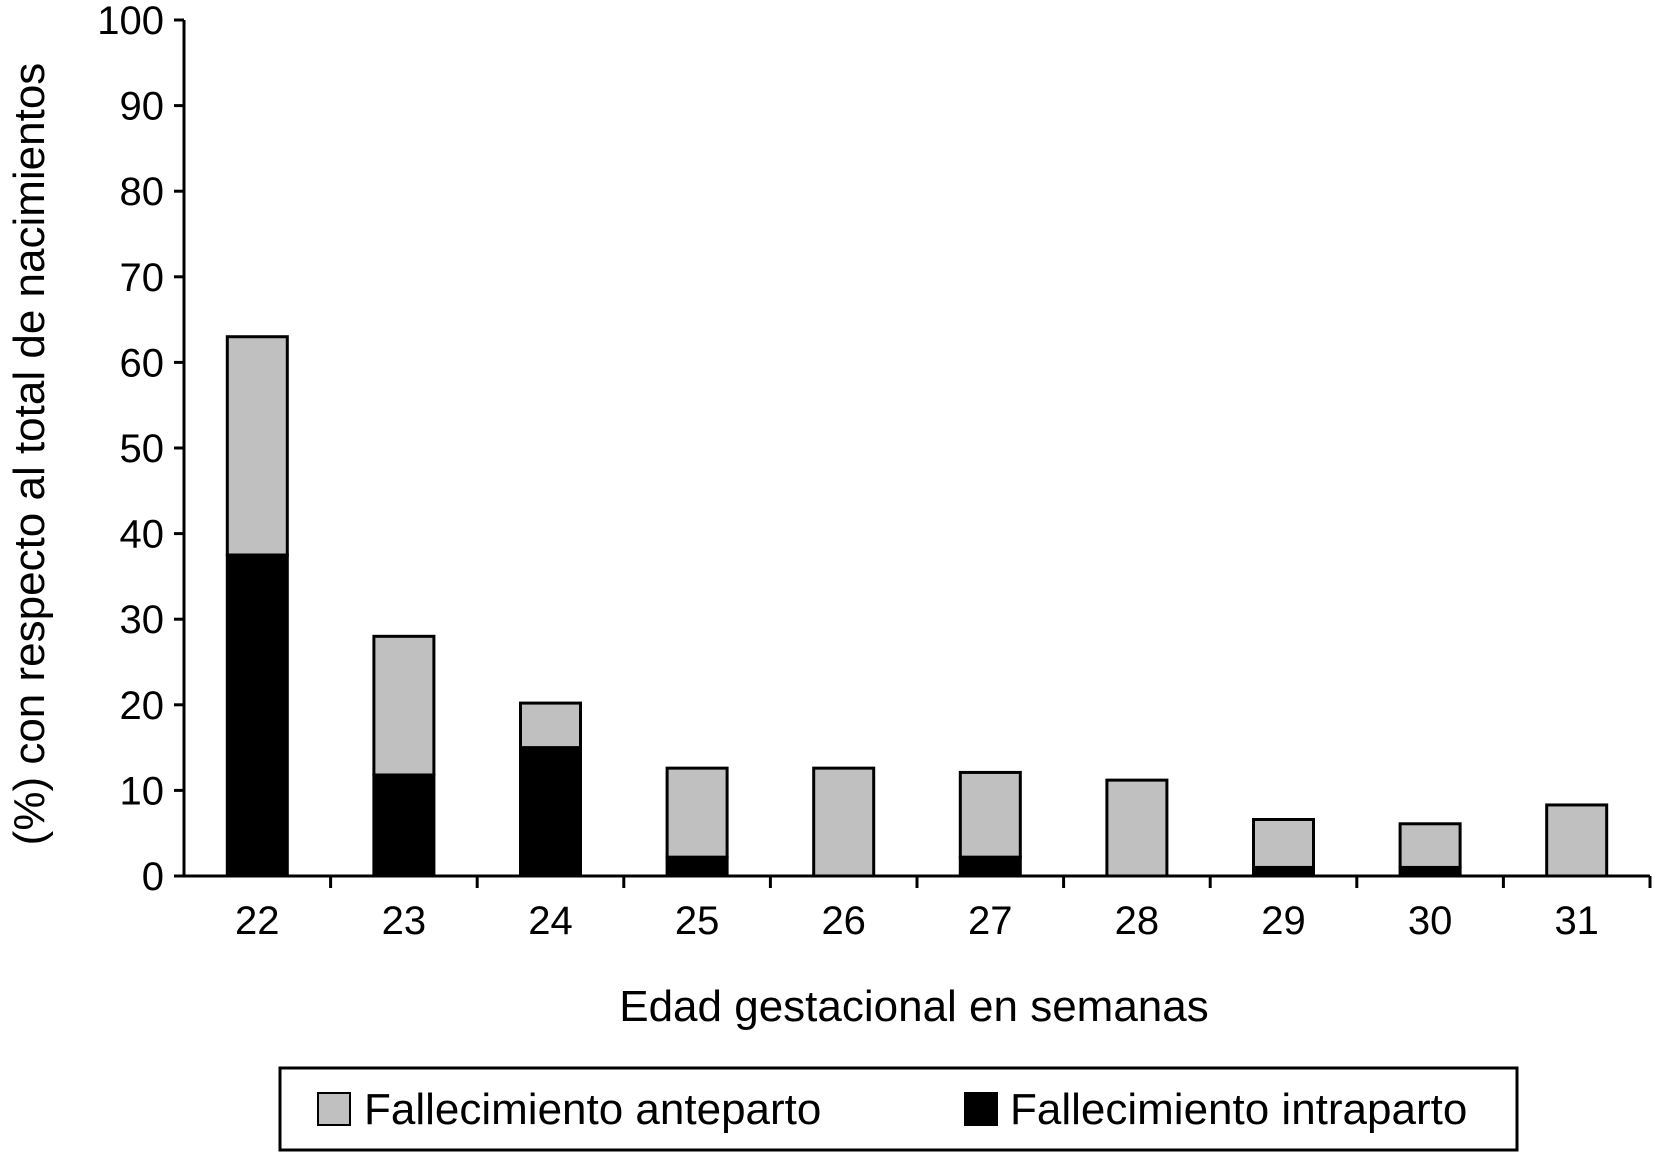 This screenshot has height=1154, width=1655. I want to click on x-axis-title: Edad gestacional en semanas, so click(914, 1006).